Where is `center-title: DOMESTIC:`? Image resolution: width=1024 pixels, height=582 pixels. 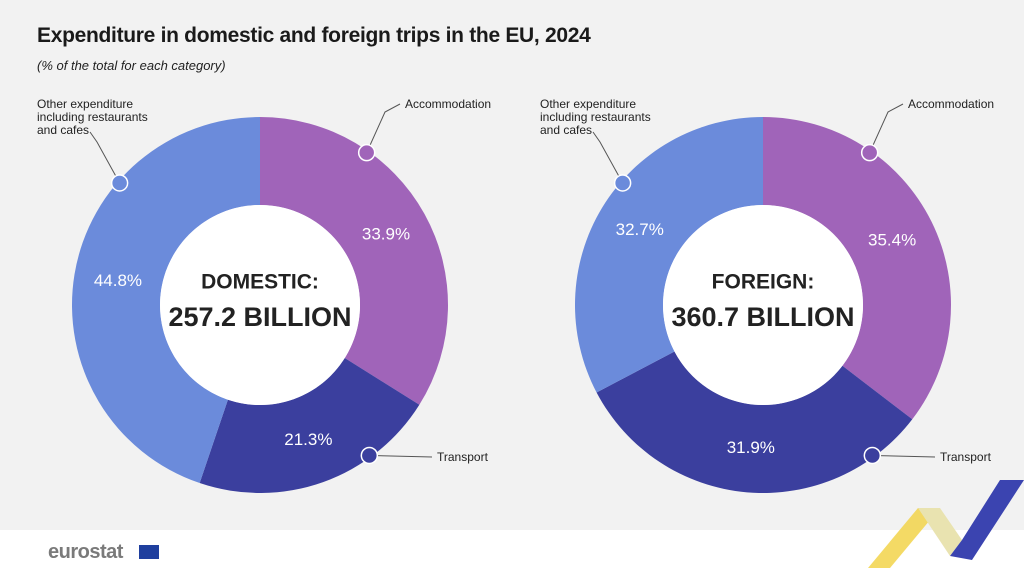 center-title: DOMESTIC: is located at coordinates (260, 282).